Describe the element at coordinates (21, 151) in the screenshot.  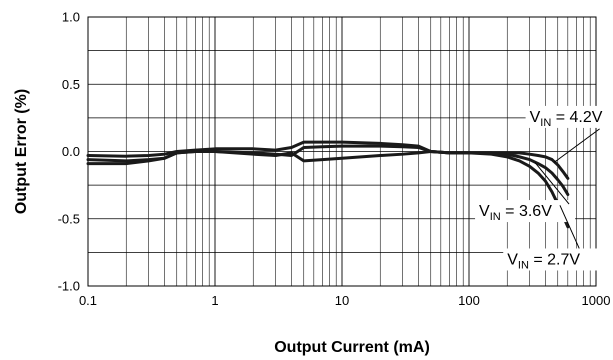
I see `y-axis-title: Output Error (%)` at that location.